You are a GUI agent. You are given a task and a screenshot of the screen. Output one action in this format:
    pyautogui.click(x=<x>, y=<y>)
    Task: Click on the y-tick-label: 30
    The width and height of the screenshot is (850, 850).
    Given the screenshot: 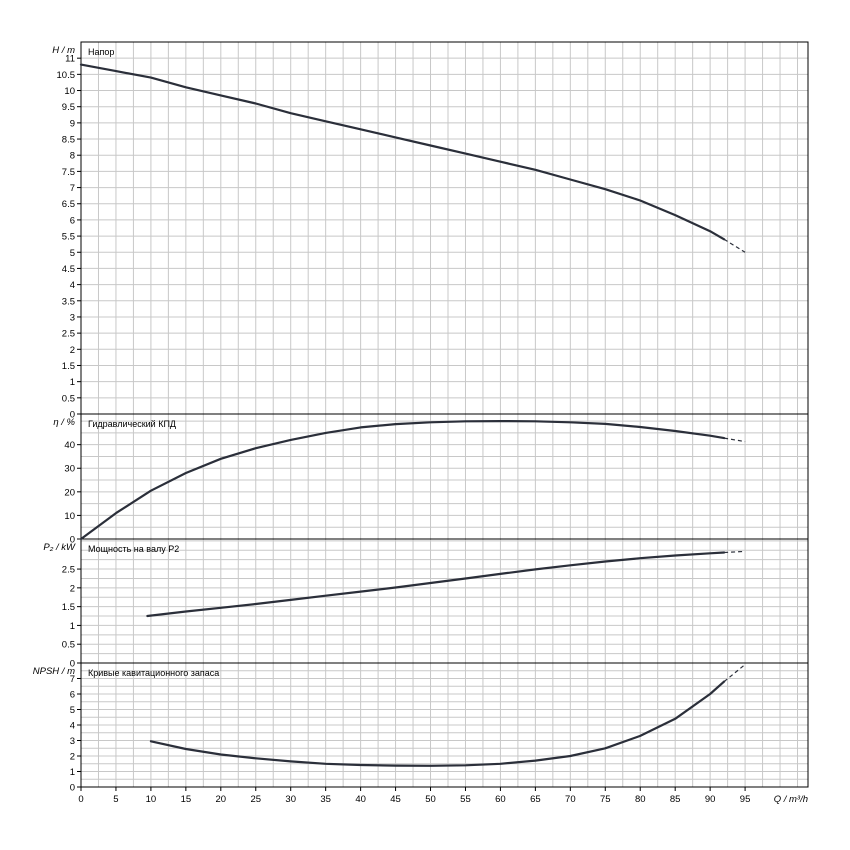 What is the action you would take?
    pyautogui.click(x=69, y=469)
    